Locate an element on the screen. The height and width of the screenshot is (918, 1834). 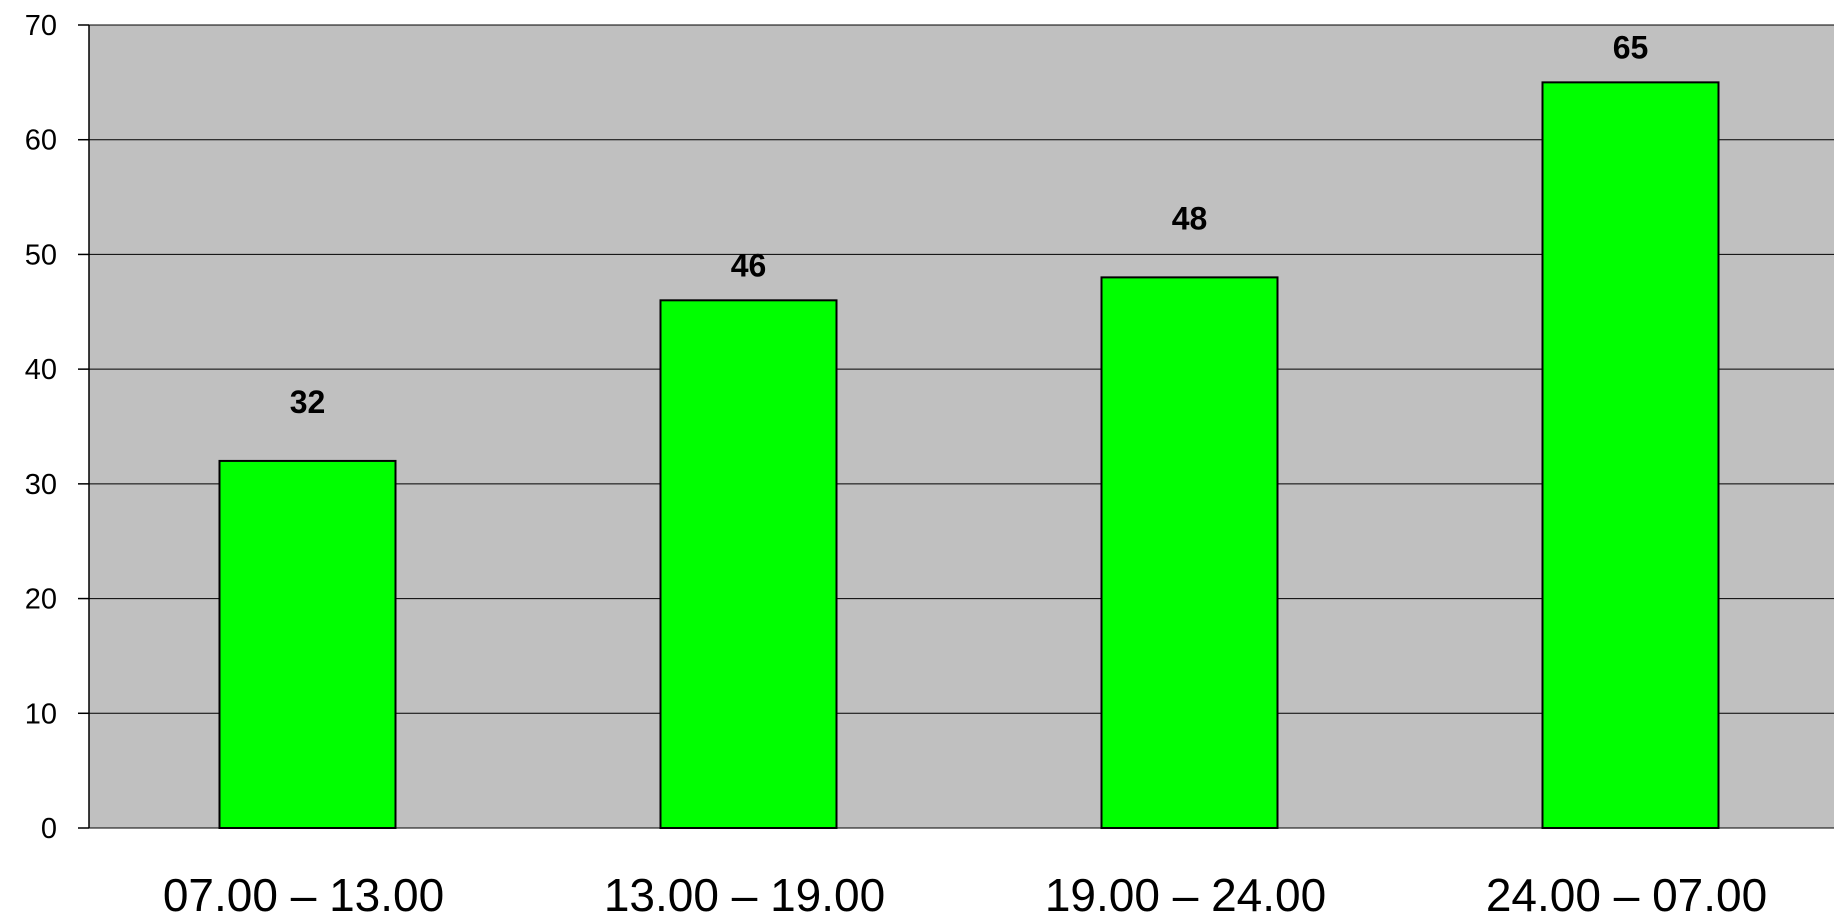
y-tick-label: 40 is located at coordinates (41, 370).